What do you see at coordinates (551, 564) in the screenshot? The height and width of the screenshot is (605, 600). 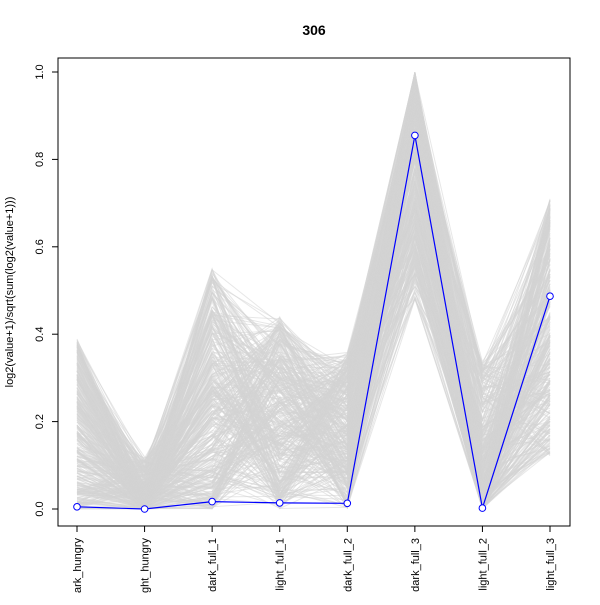 I see `x-tick-label: light_full_3` at bounding box center [551, 564].